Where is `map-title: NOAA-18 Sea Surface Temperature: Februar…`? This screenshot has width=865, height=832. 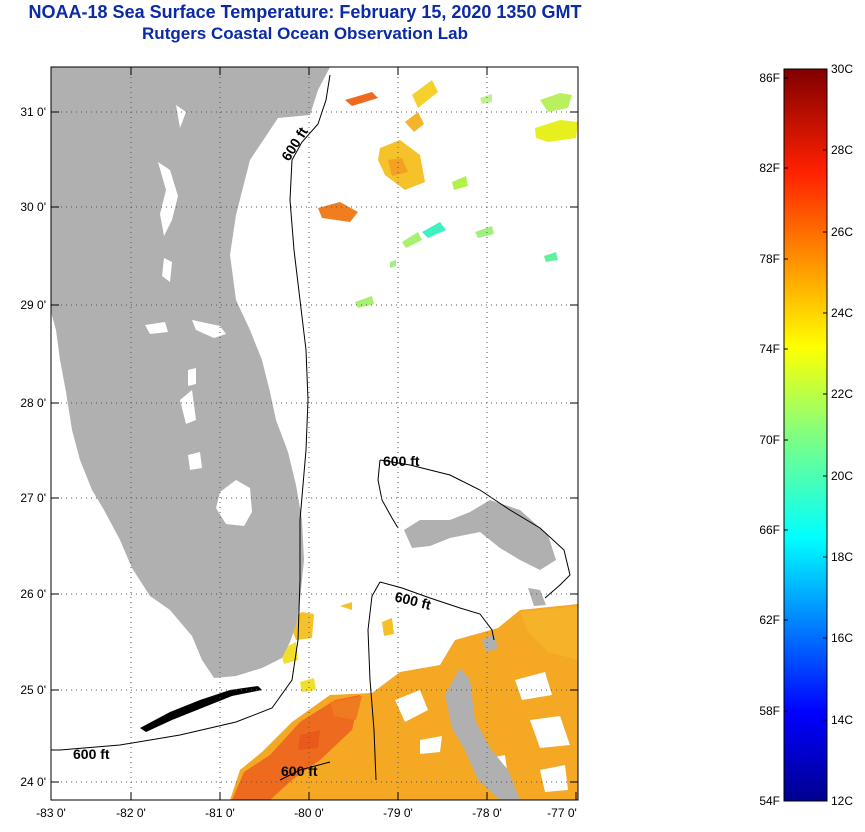
map-title: NOAA-18 Sea Surface Temperature: Februar… is located at coordinates (305, 12).